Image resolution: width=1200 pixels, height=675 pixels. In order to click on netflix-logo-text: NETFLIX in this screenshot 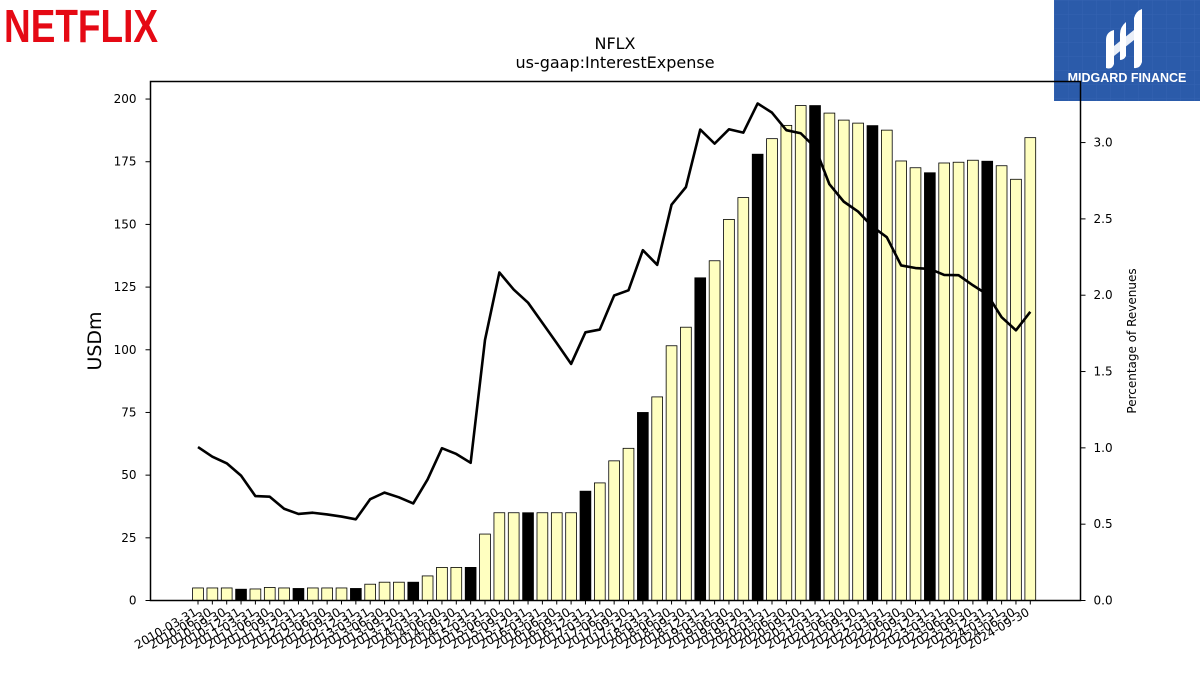, I will do `click(81, 25)`.